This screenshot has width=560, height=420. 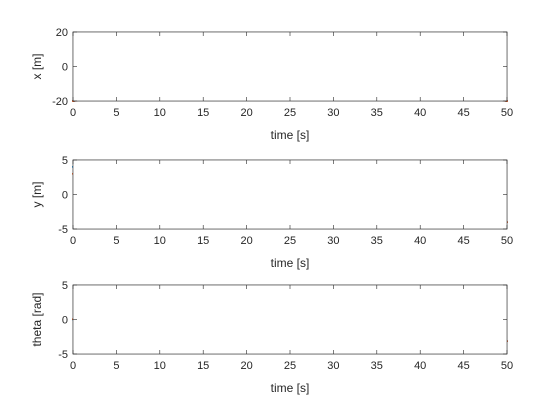 I want to click on y-tick-label: -20, so click(x=60, y=102).